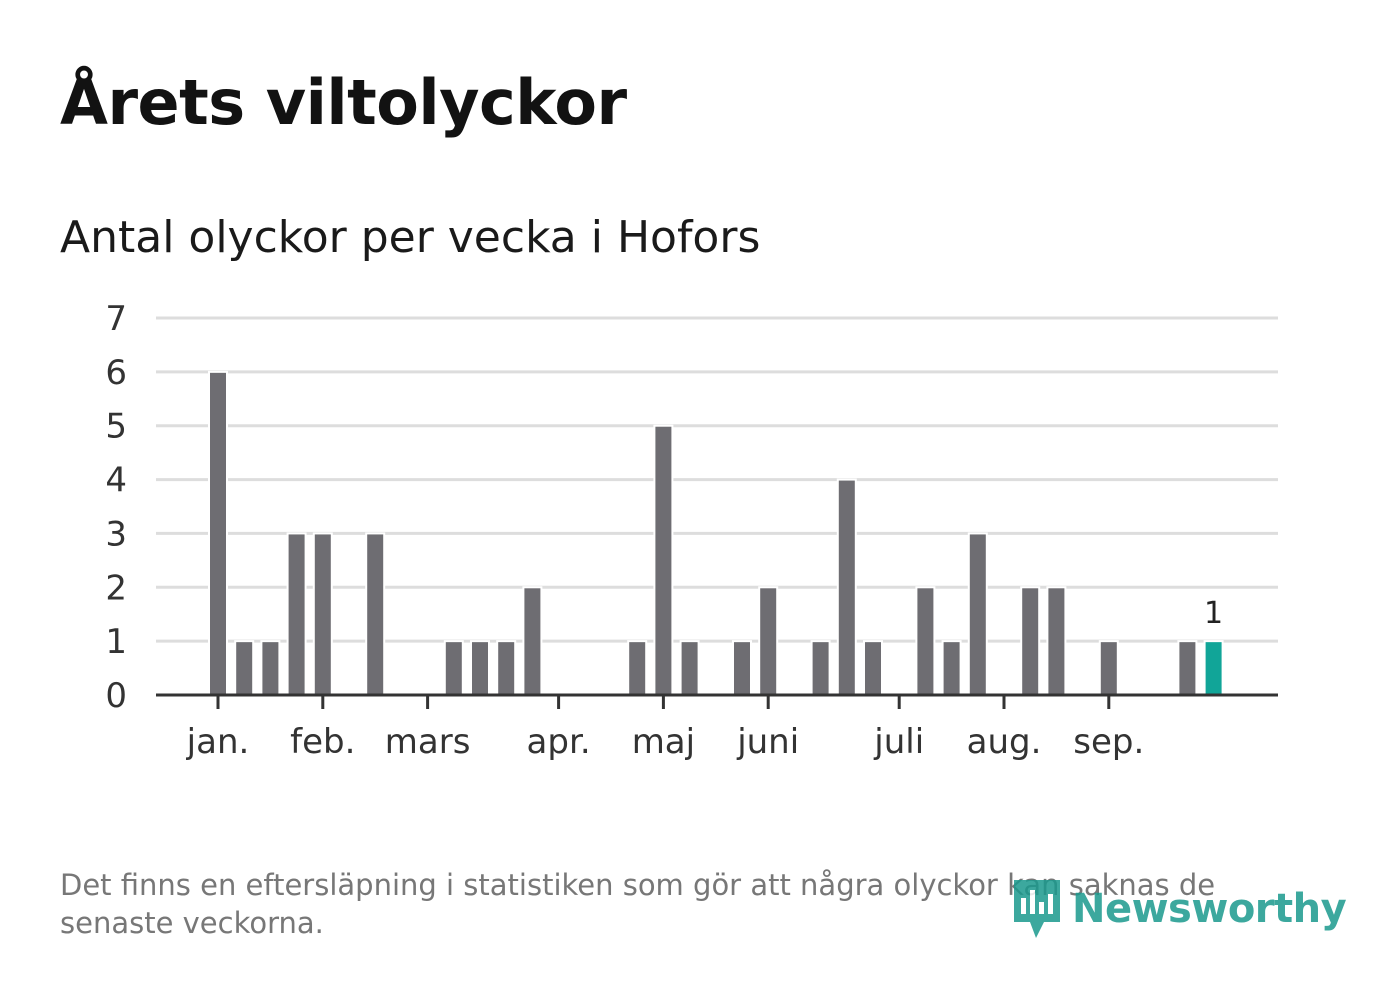 The width and height of the screenshot is (1382, 999). Describe the element at coordinates (116, 642) in the screenshot. I see `y-tick-label: 1` at that location.